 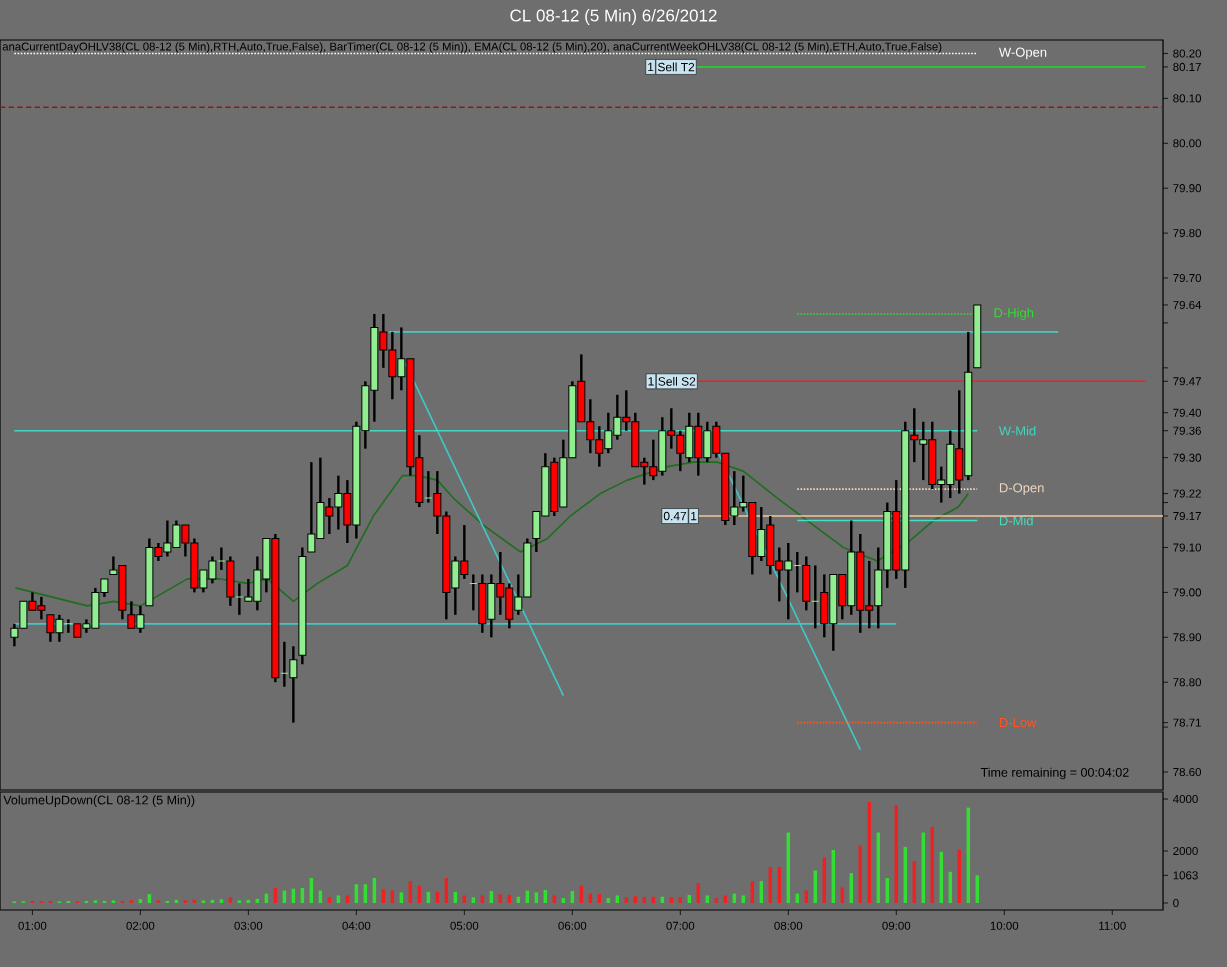 I want to click on annotation: Time remaining = 00:04:02, so click(x=1054, y=773).